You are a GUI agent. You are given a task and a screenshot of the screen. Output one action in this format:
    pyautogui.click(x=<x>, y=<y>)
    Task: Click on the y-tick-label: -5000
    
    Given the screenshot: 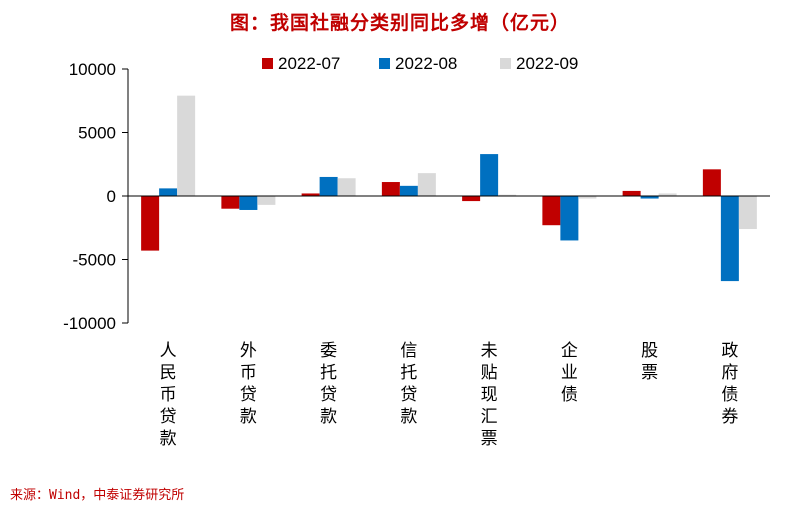 What is the action you would take?
    pyautogui.click(x=94, y=260)
    